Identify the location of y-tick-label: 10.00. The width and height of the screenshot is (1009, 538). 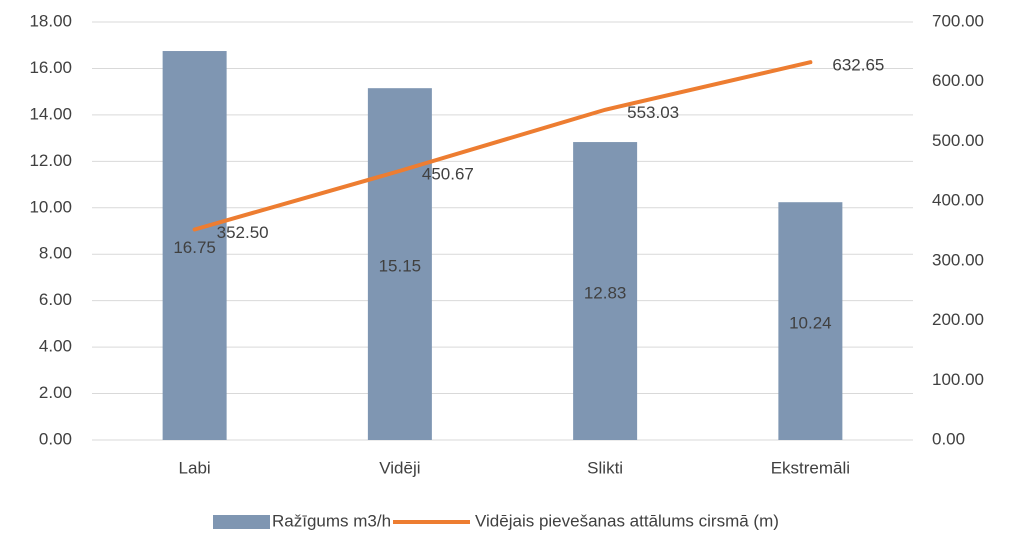
(50, 206).